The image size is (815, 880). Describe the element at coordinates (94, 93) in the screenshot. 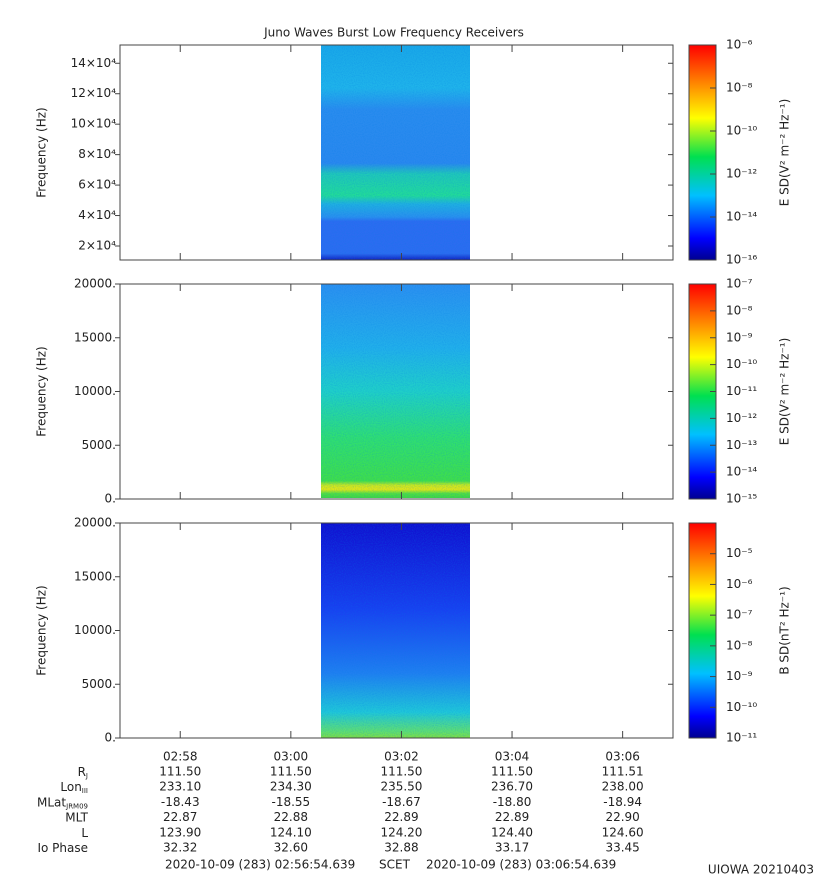

I see `y-tick-label: 12×10⁴` at that location.